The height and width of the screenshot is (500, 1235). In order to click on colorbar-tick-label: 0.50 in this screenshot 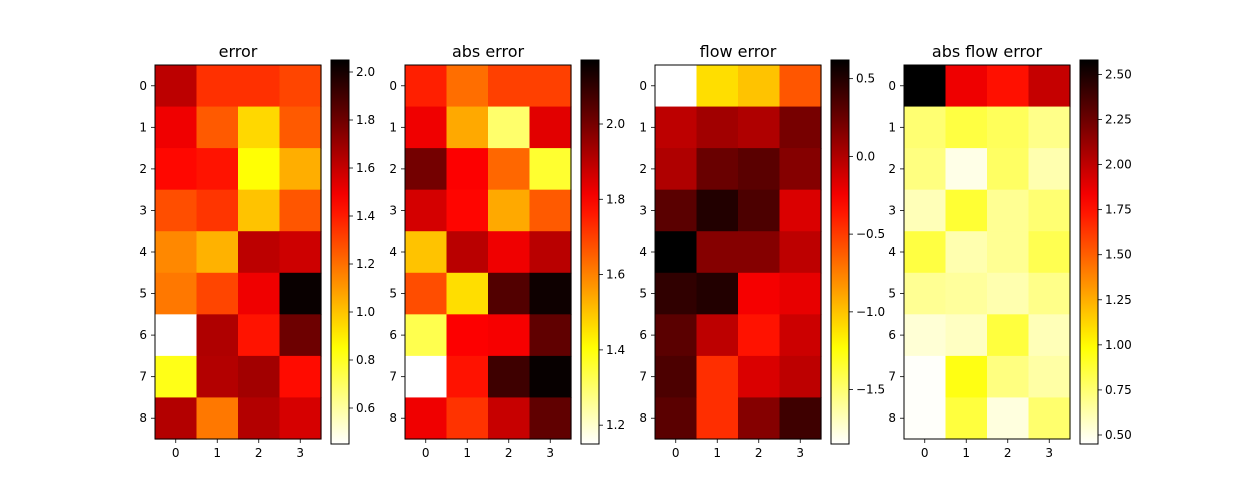, I will do `click(1118, 435)`.